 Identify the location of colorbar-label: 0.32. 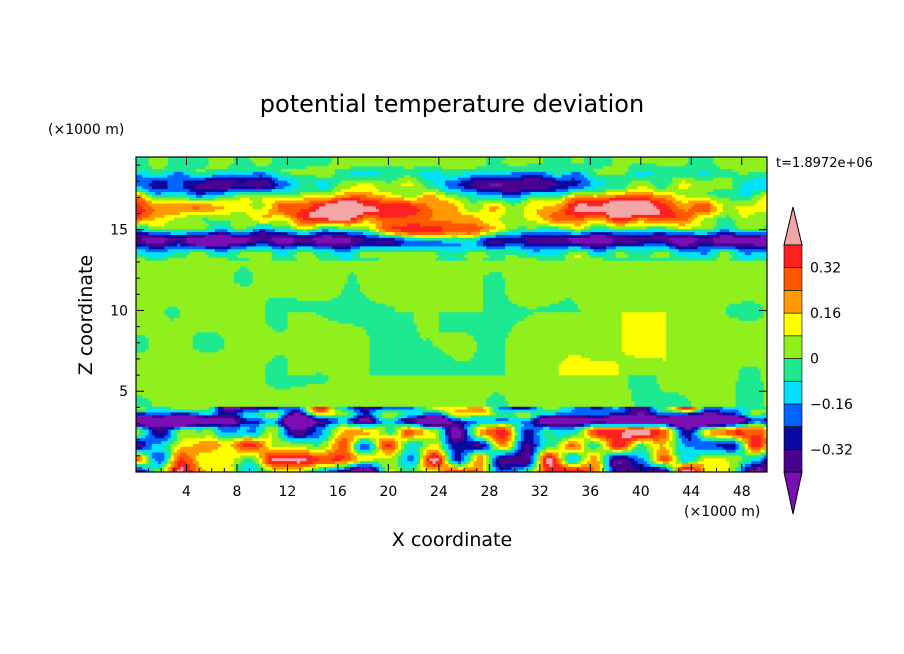
(825, 269).